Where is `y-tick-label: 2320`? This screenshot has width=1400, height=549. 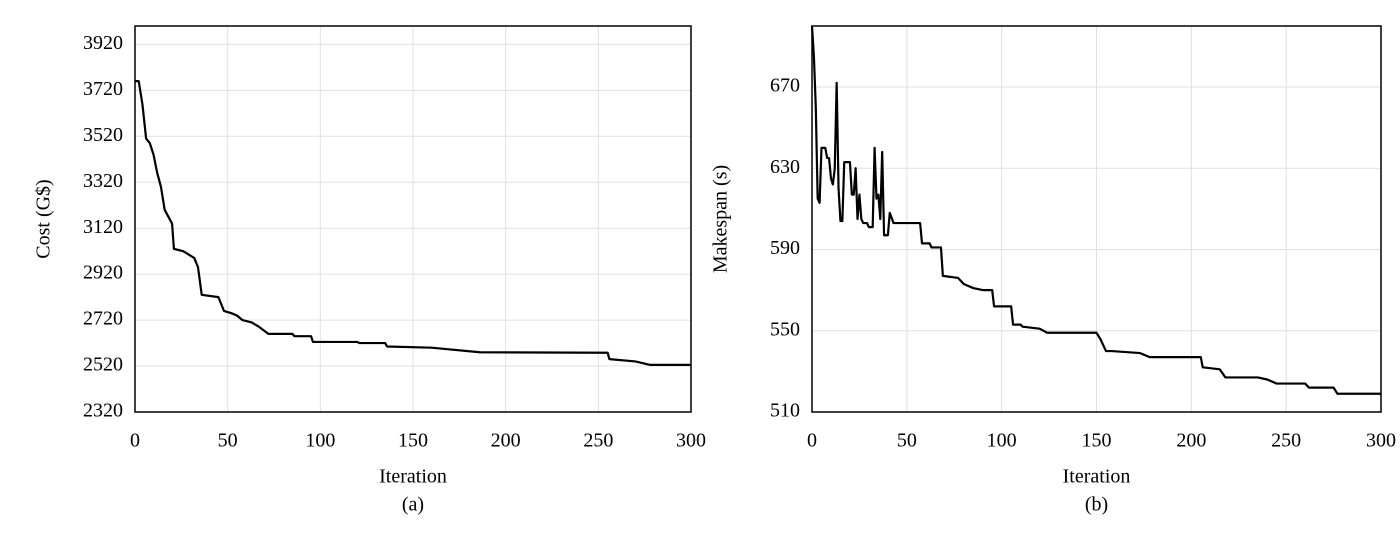
y-tick-label: 2320 is located at coordinates (103, 411).